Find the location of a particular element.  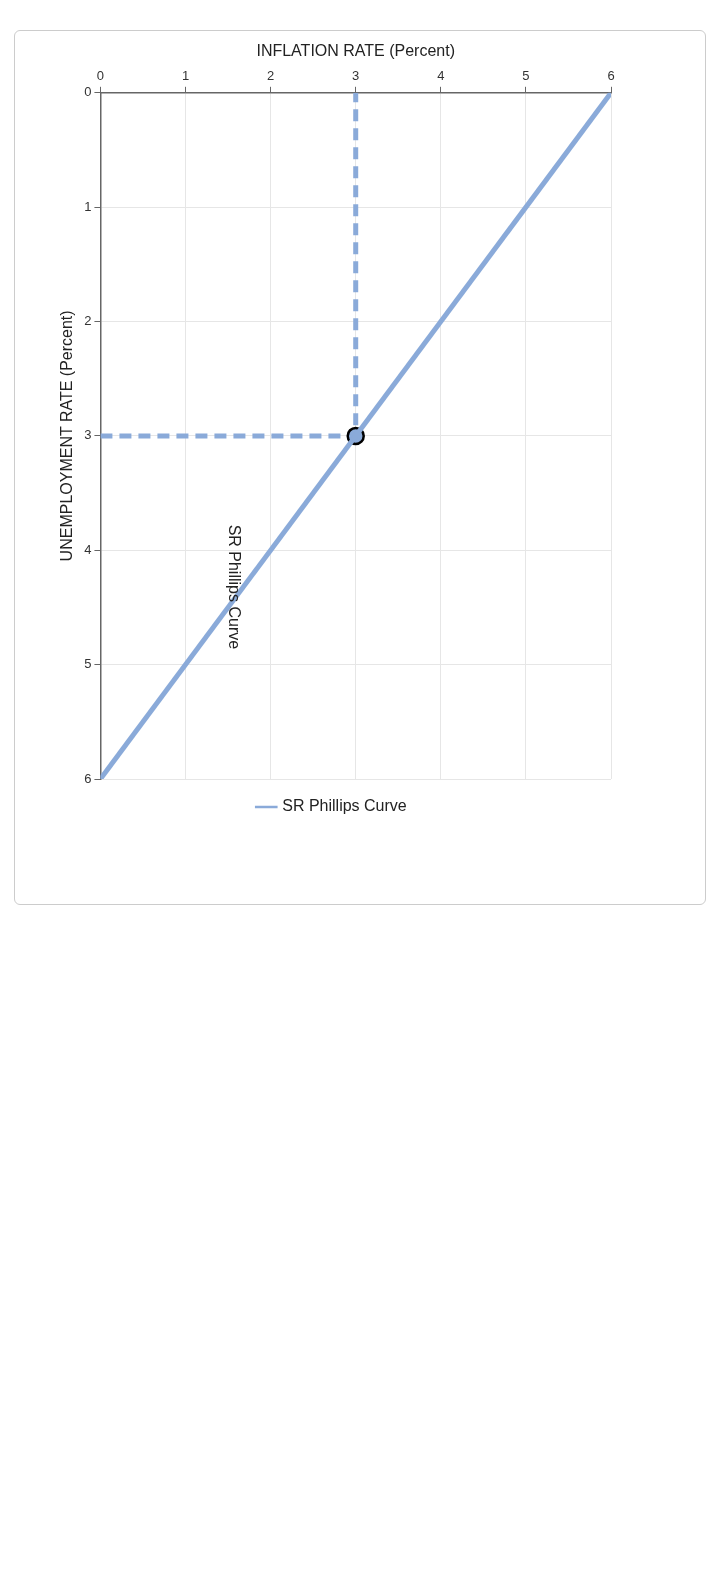

annotation: SR Phillips Curve is located at coordinates (234, 587).